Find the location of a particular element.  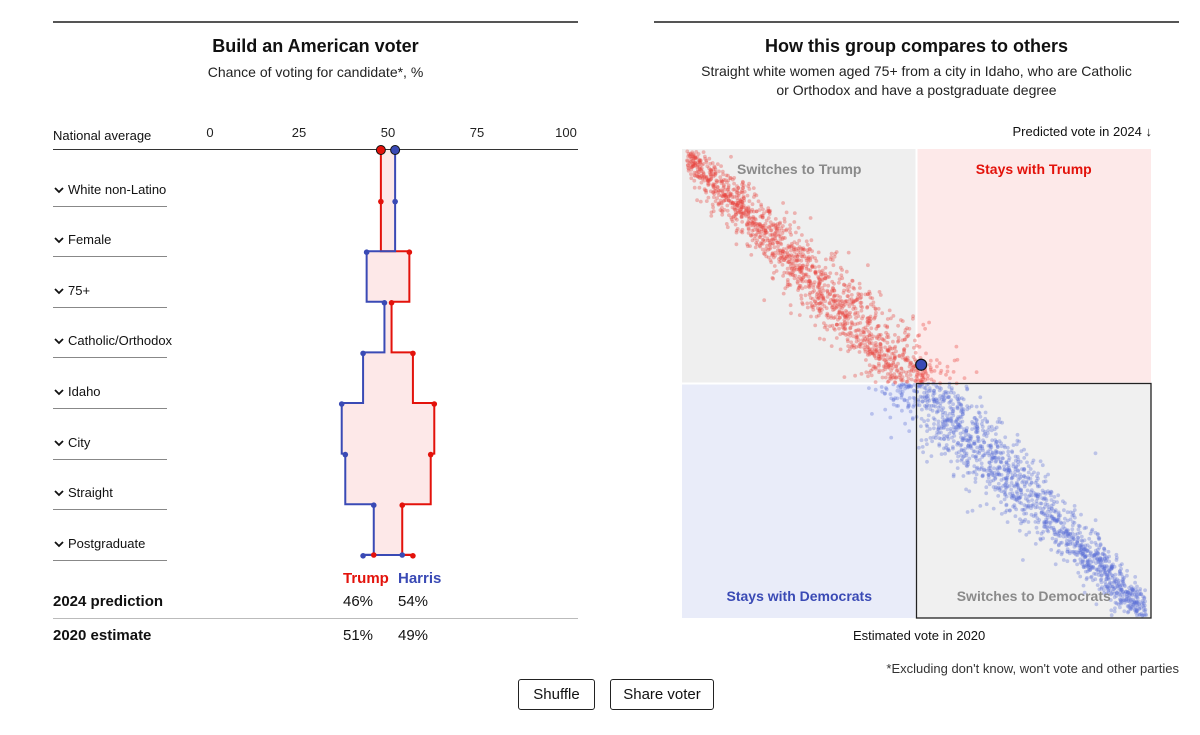

attribute-dropdown-education: Postgraduate is located at coordinates (110, 548).